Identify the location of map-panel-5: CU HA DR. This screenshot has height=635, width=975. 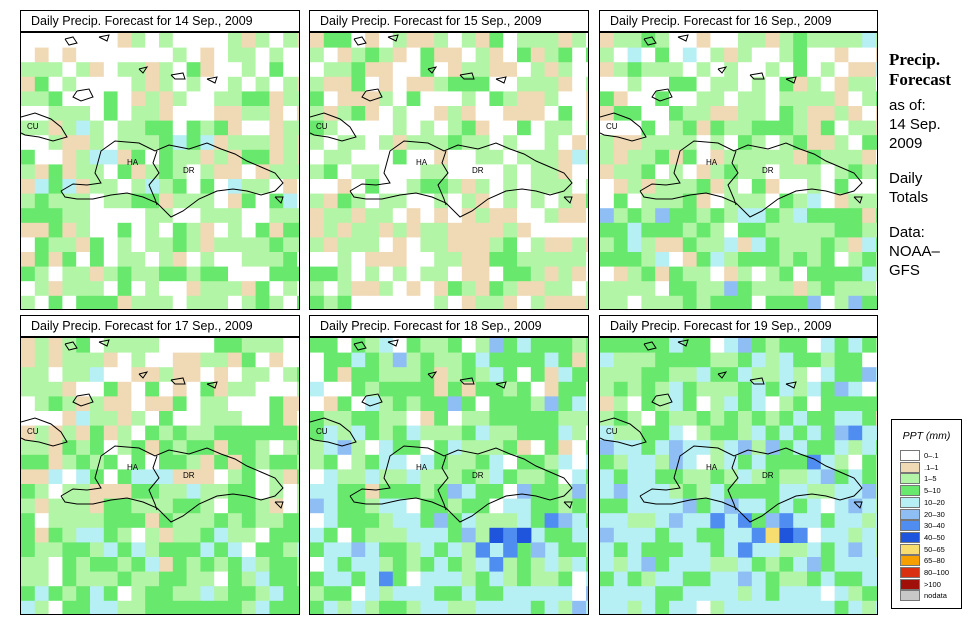
(449, 476).